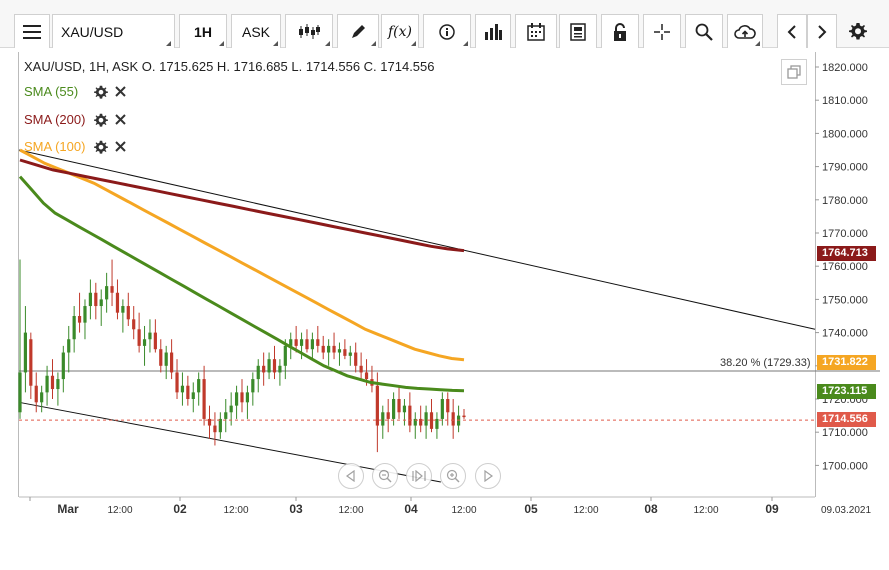  What do you see at coordinates (75, 91) in the screenshot?
I see `indicator-sma-55: SMA (55)` at bounding box center [75, 91].